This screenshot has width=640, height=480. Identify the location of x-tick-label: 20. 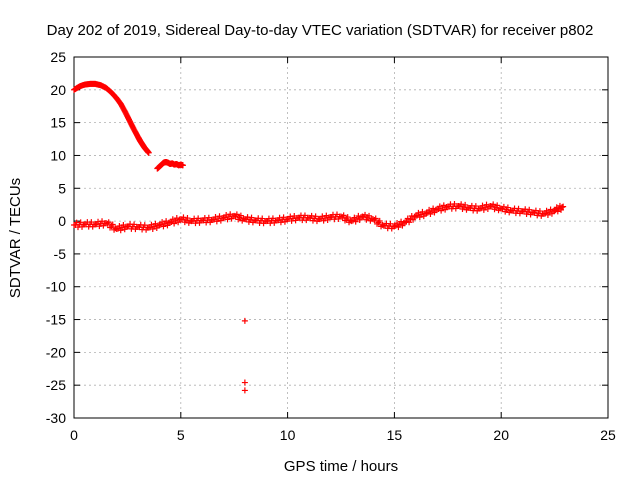
(501, 435).